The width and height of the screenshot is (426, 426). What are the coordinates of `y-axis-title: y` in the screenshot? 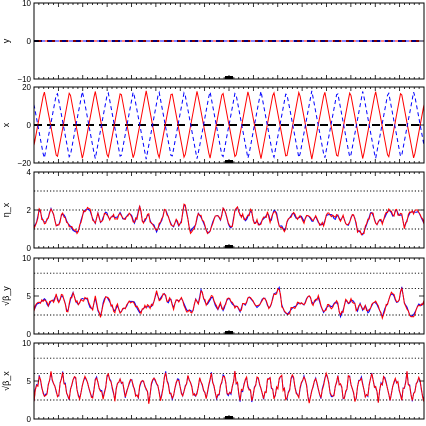 It's located at (6, 40).